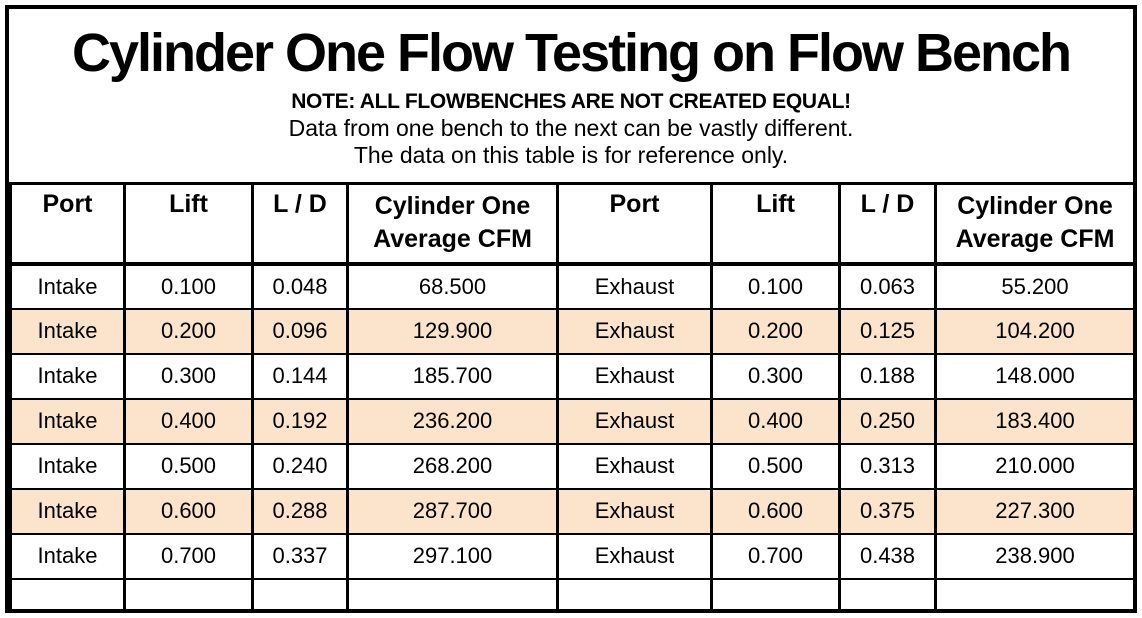 This screenshot has height=618, width=1142. What do you see at coordinates (300, 466) in the screenshot?
I see `cell-intake-ld: 0.240` at bounding box center [300, 466].